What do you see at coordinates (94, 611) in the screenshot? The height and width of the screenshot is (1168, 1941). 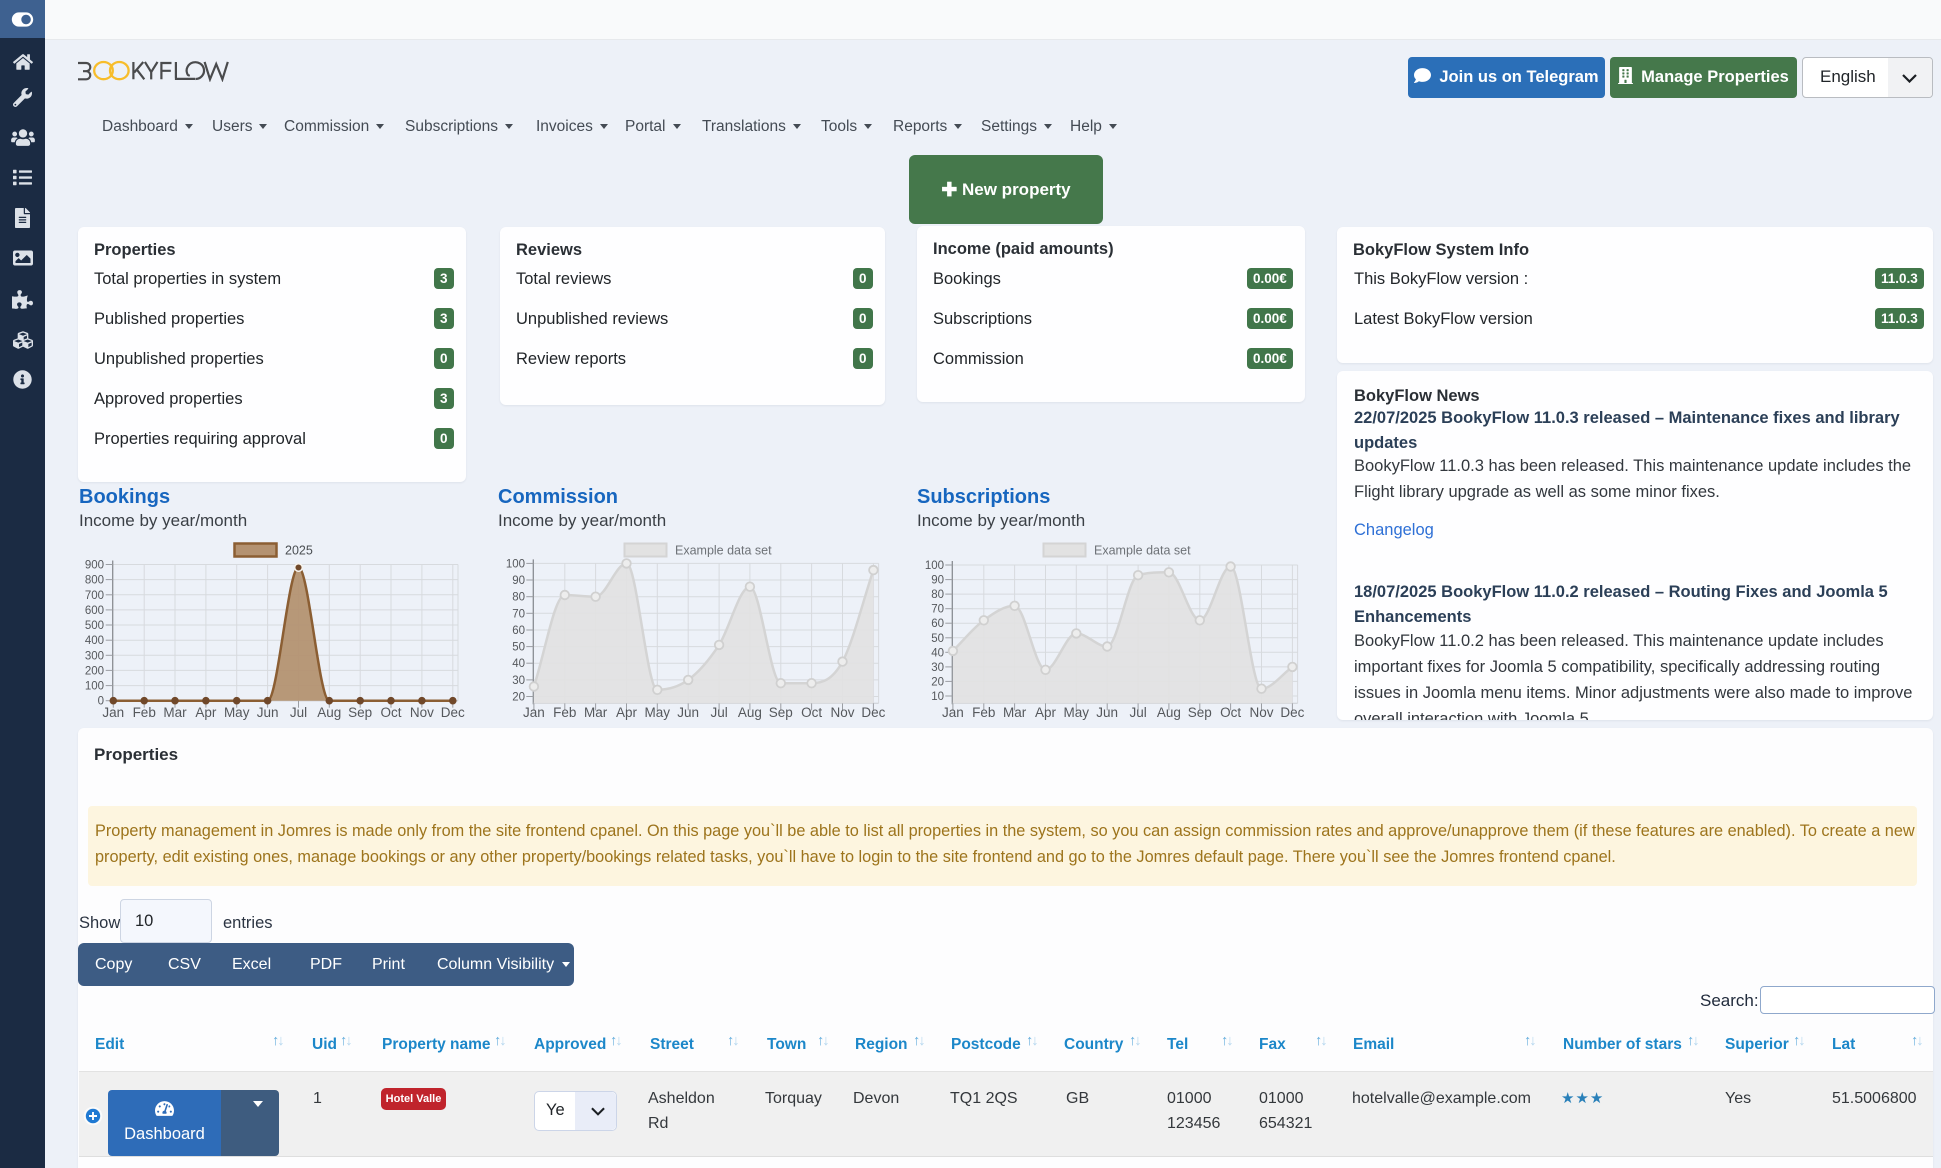 I see `svg-text: 600` at bounding box center [94, 611].